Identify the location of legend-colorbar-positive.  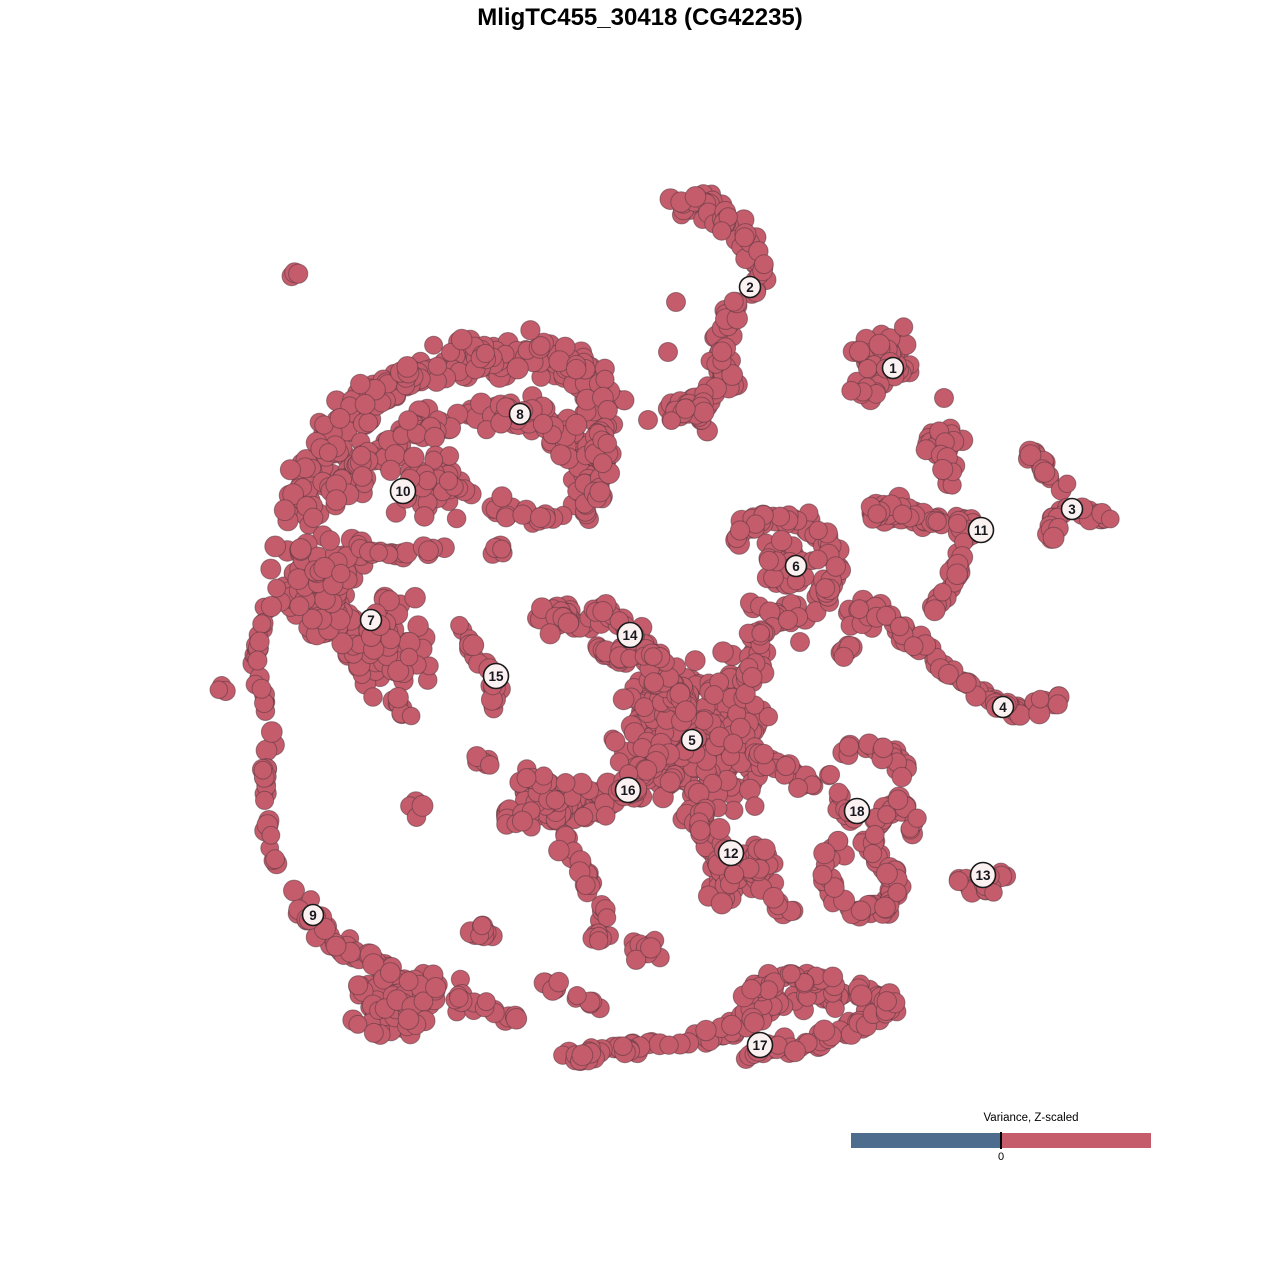
(1076, 1140).